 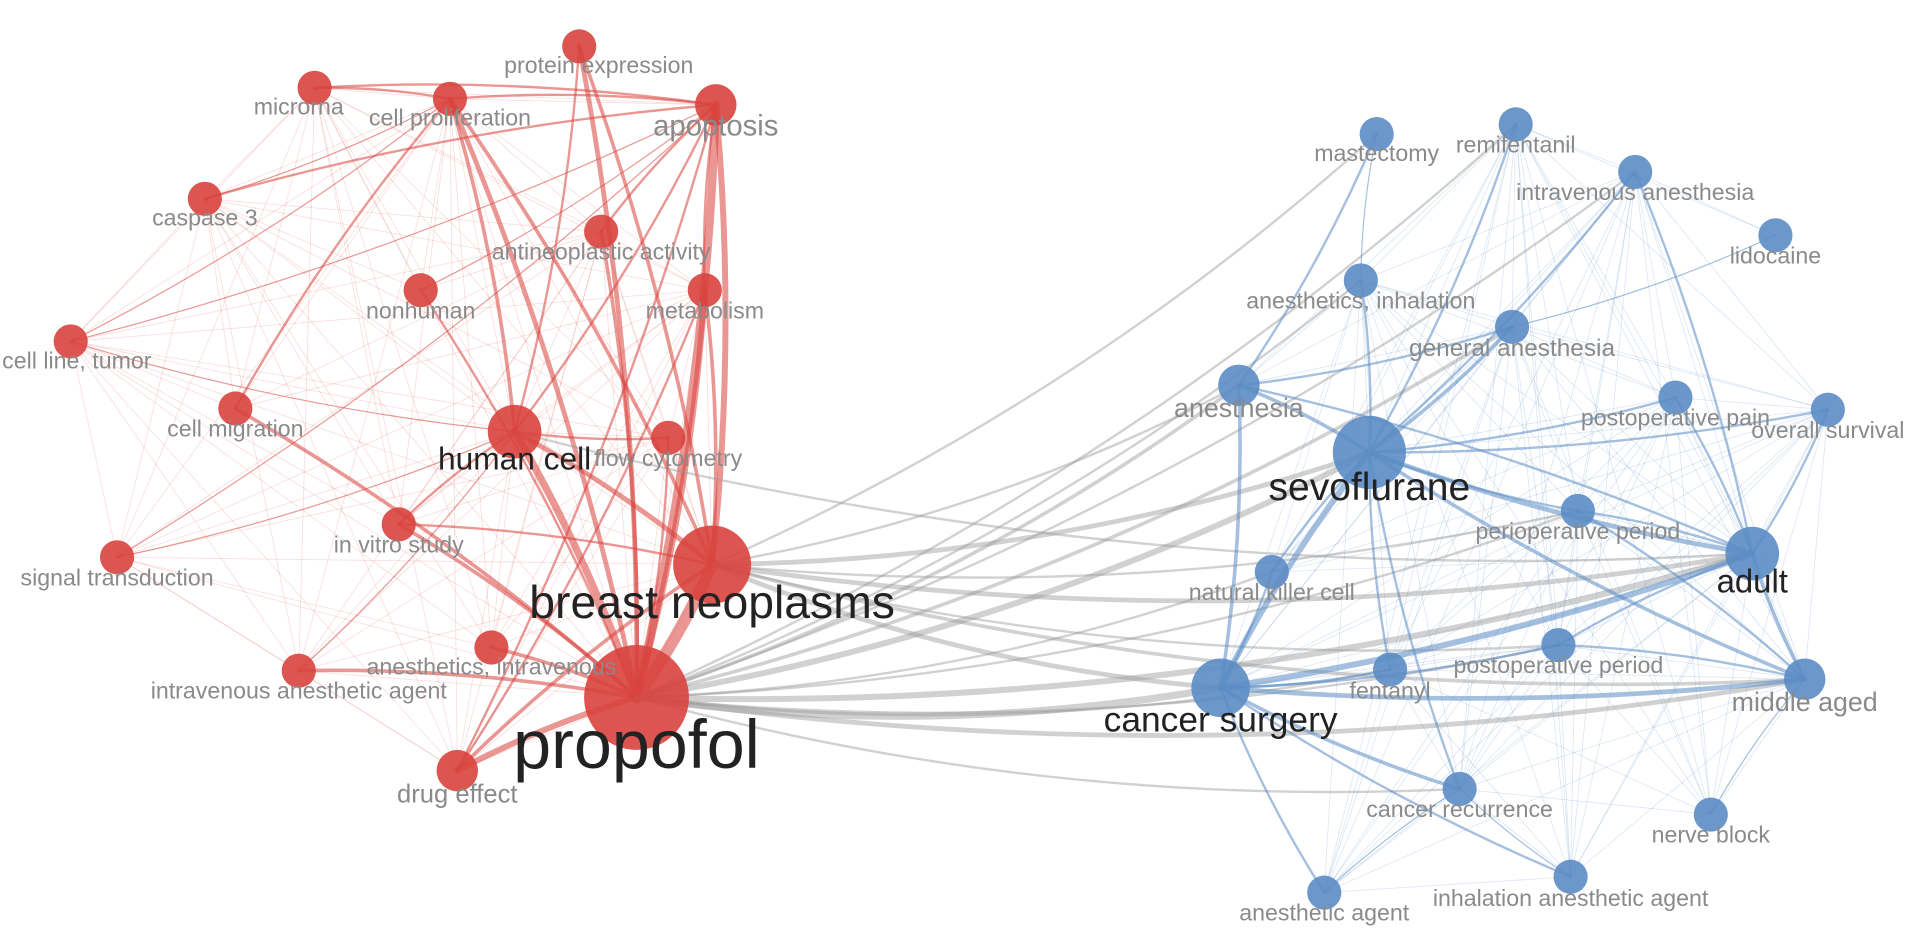 What do you see at coordinates (579, 46) in the screenshot?
I see `node-protein-expression` at bounding box center [579, 46].